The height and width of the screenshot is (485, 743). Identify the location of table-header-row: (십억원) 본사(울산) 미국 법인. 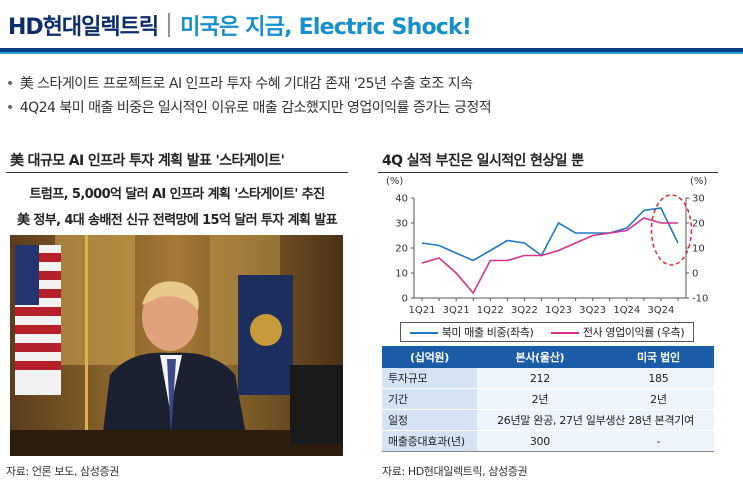
(548, 357).